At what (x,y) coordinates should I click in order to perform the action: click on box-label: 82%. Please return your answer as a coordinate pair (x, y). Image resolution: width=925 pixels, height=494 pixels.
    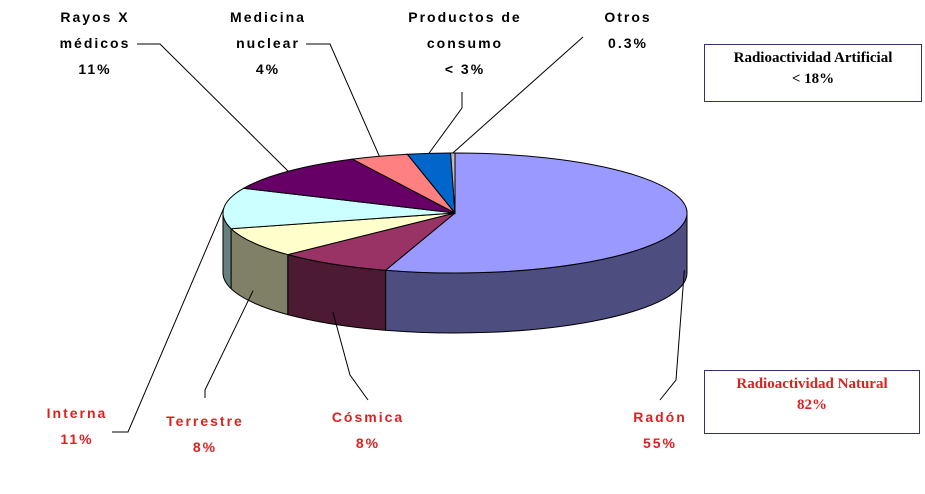
    Looking at the image, I should click on (812, 405).